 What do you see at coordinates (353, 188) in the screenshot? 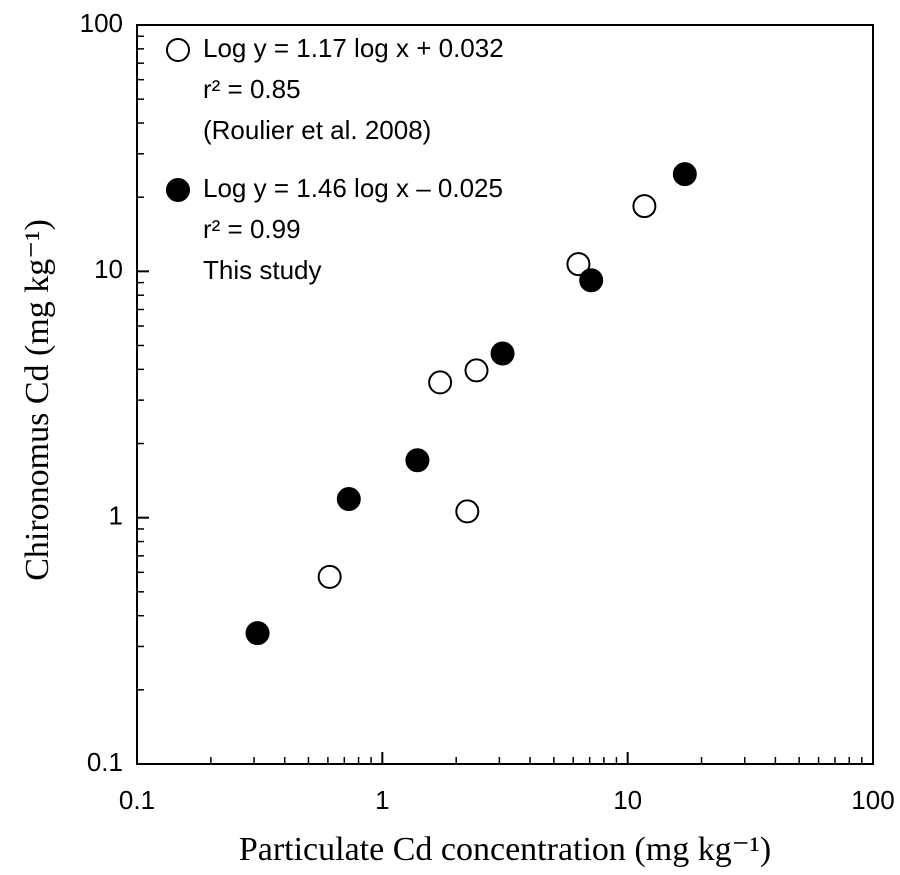
I see `legend-label: Log y = 1.46 log x – 0.025` at bounding box center [353, 188].